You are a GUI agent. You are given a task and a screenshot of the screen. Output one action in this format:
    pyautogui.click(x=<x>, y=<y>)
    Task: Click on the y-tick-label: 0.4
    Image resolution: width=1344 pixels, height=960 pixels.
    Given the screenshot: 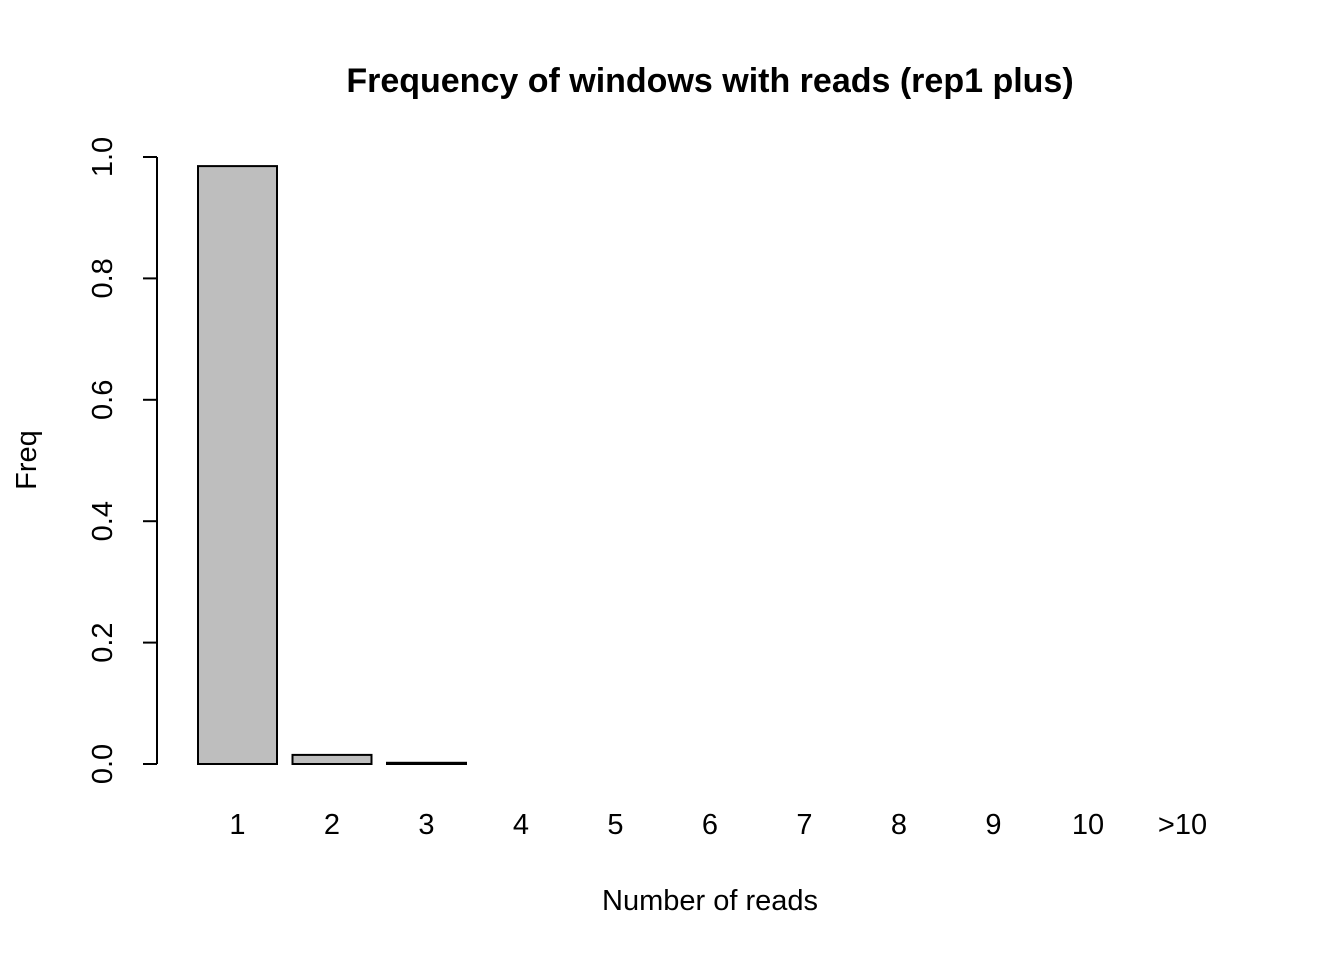 What is the action you would take?
    pyautogui.click(x=103, y=521)
    